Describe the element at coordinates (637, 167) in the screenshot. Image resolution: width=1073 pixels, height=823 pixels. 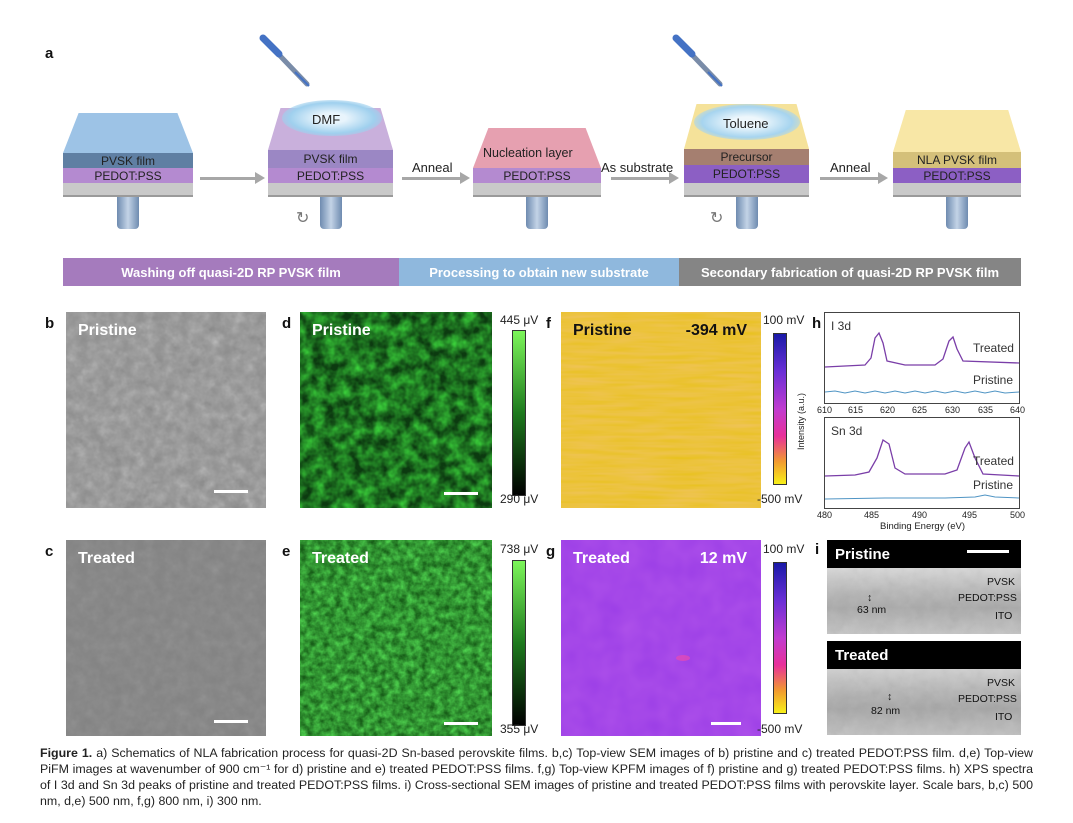
I see `arrow-label-as-substrate: As substrate` at that location.